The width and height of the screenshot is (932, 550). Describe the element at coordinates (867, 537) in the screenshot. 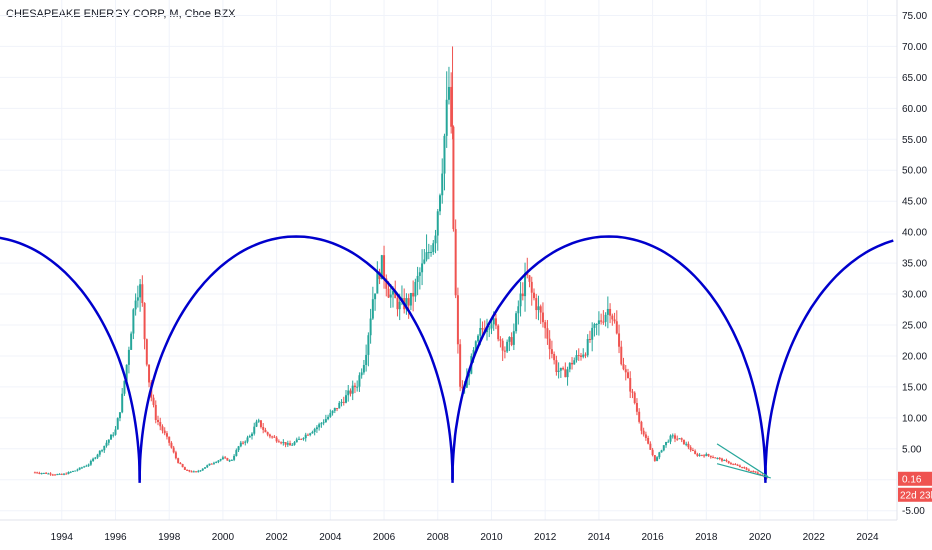

I see `x-tick-label: 2024` at that location.